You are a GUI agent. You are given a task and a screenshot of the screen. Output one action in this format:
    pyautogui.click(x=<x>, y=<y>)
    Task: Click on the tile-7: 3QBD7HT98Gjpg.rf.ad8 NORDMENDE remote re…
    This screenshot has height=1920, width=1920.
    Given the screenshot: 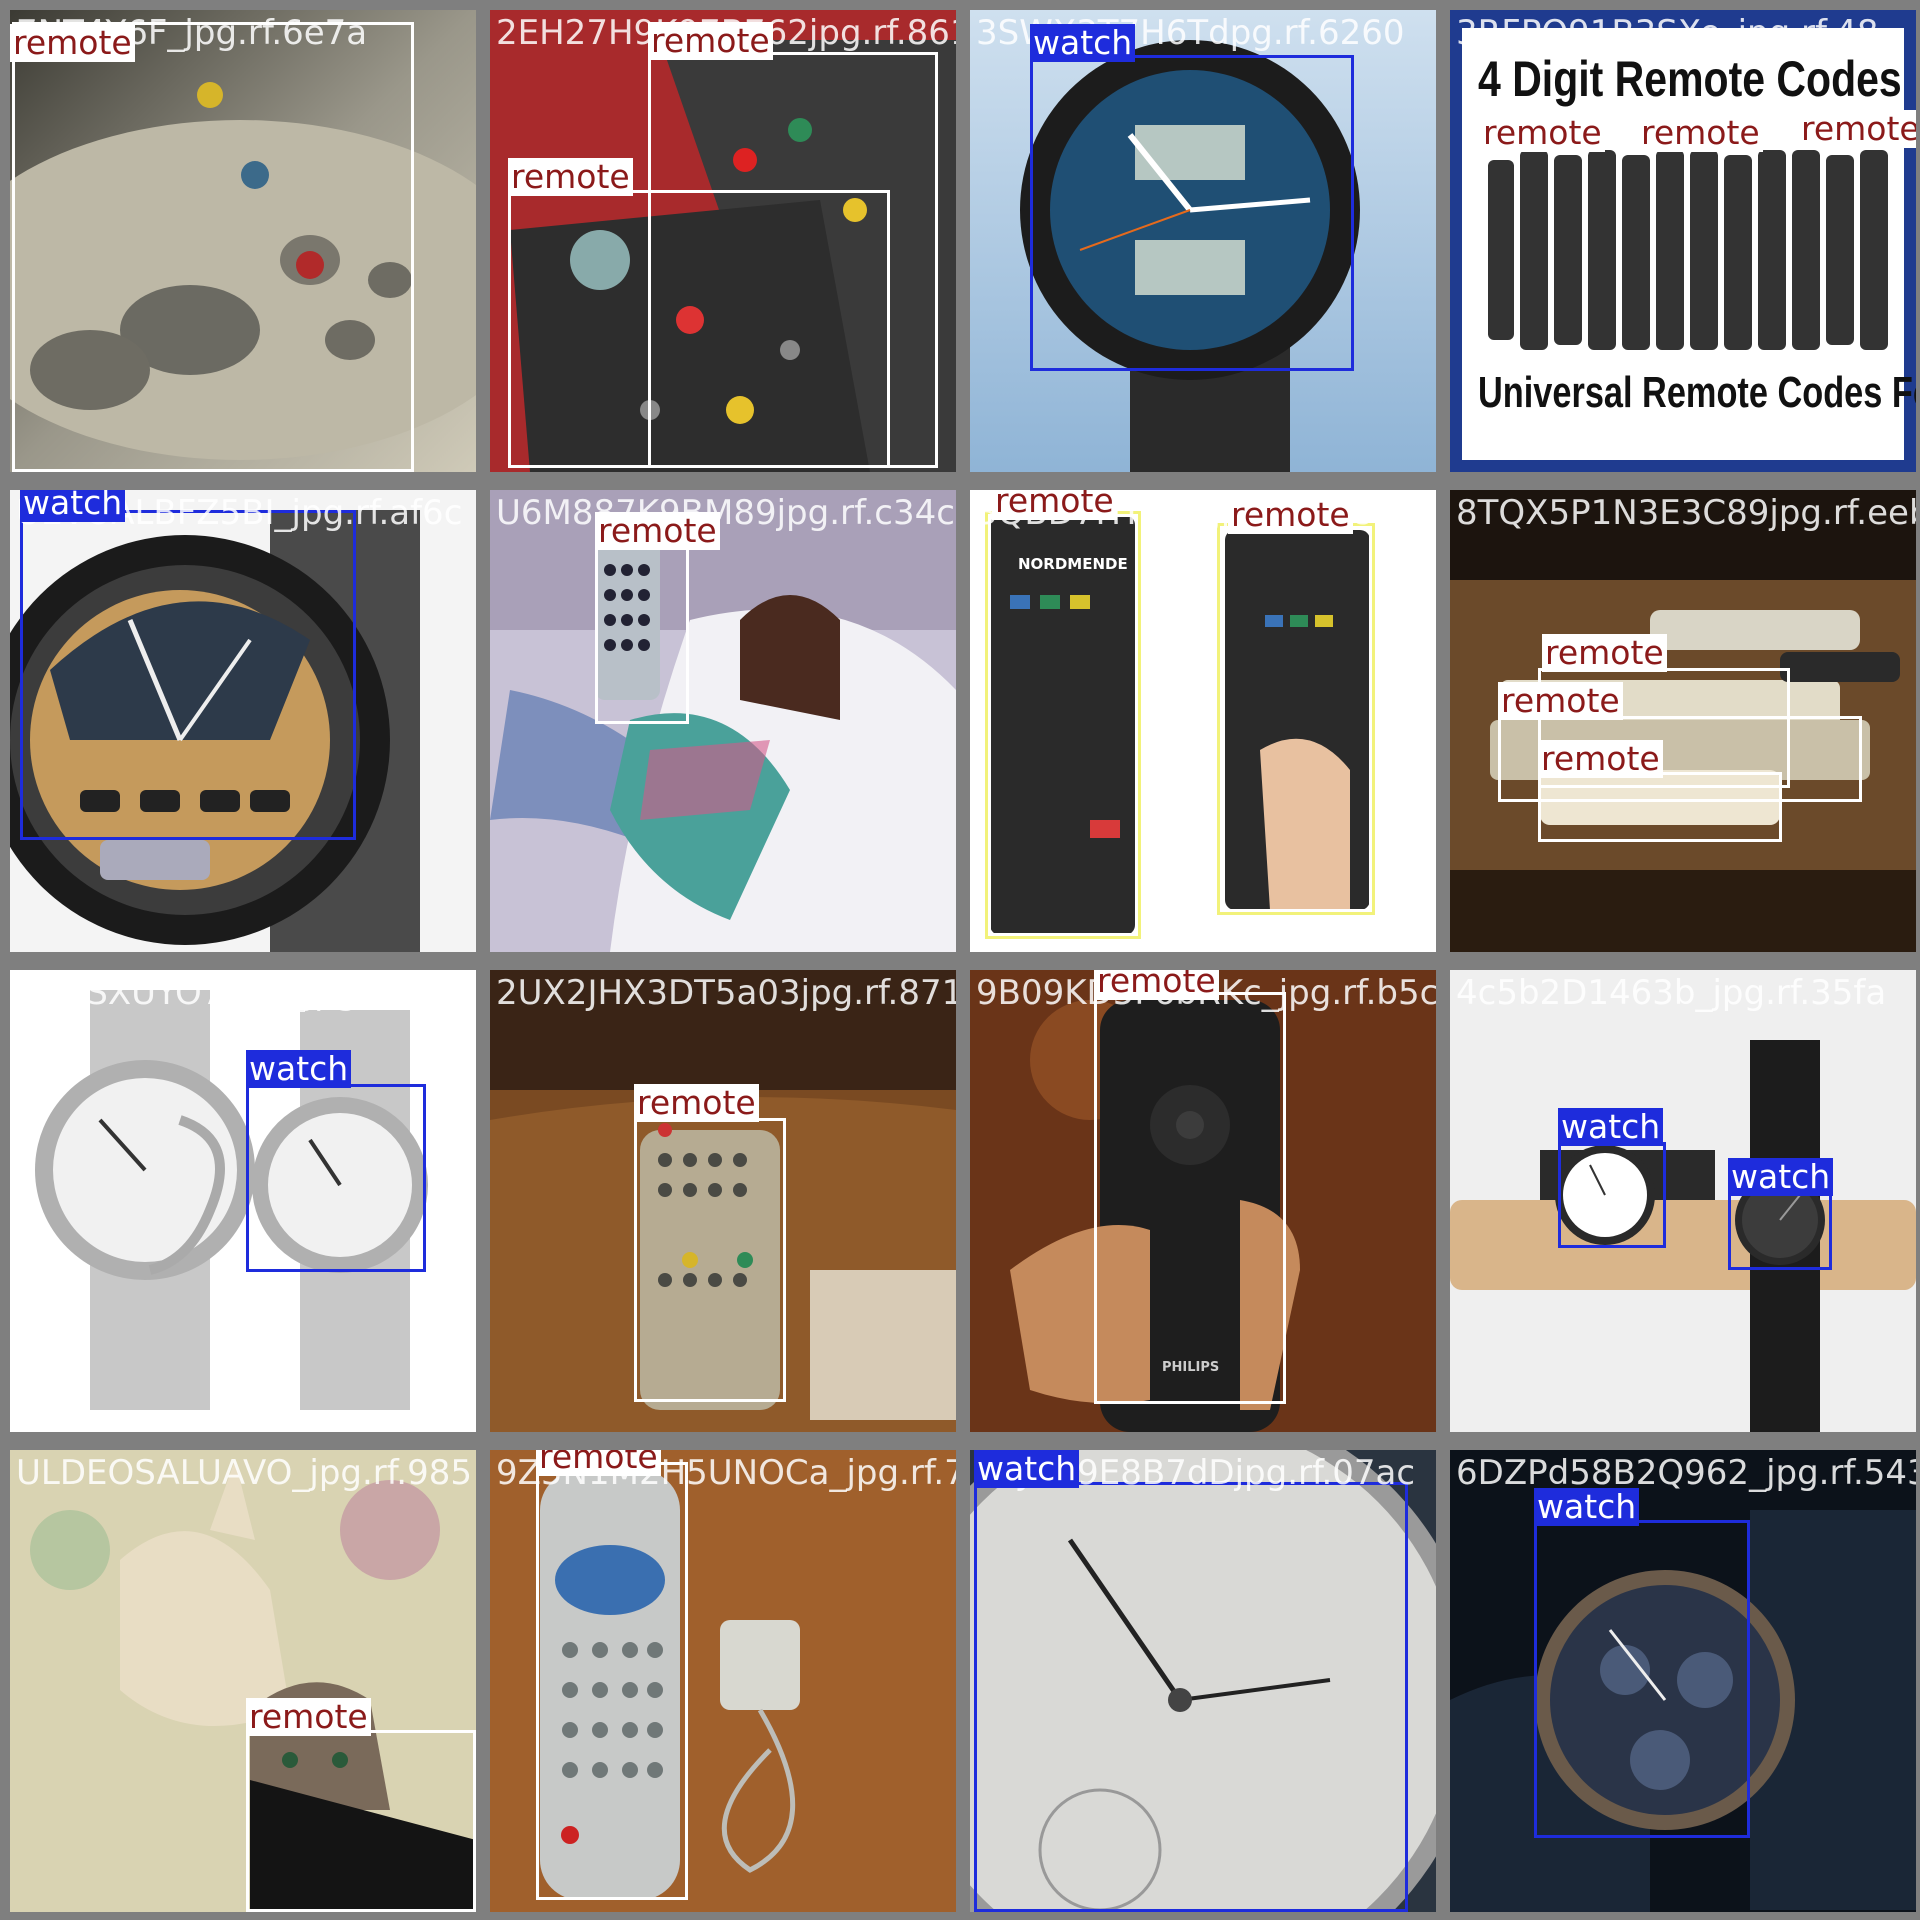 What is the action you would take?
    pyautogui.click(x=1203, y=721)
    